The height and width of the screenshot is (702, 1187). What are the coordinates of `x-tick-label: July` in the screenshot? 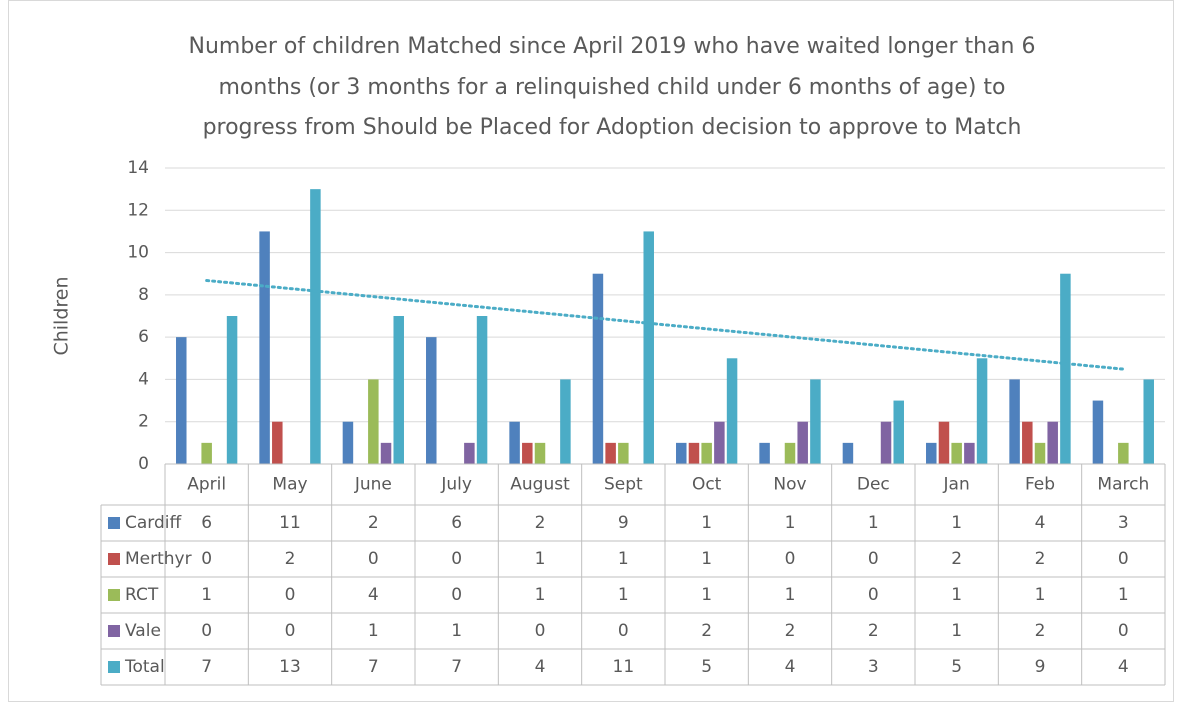 It's located at (456, 485).